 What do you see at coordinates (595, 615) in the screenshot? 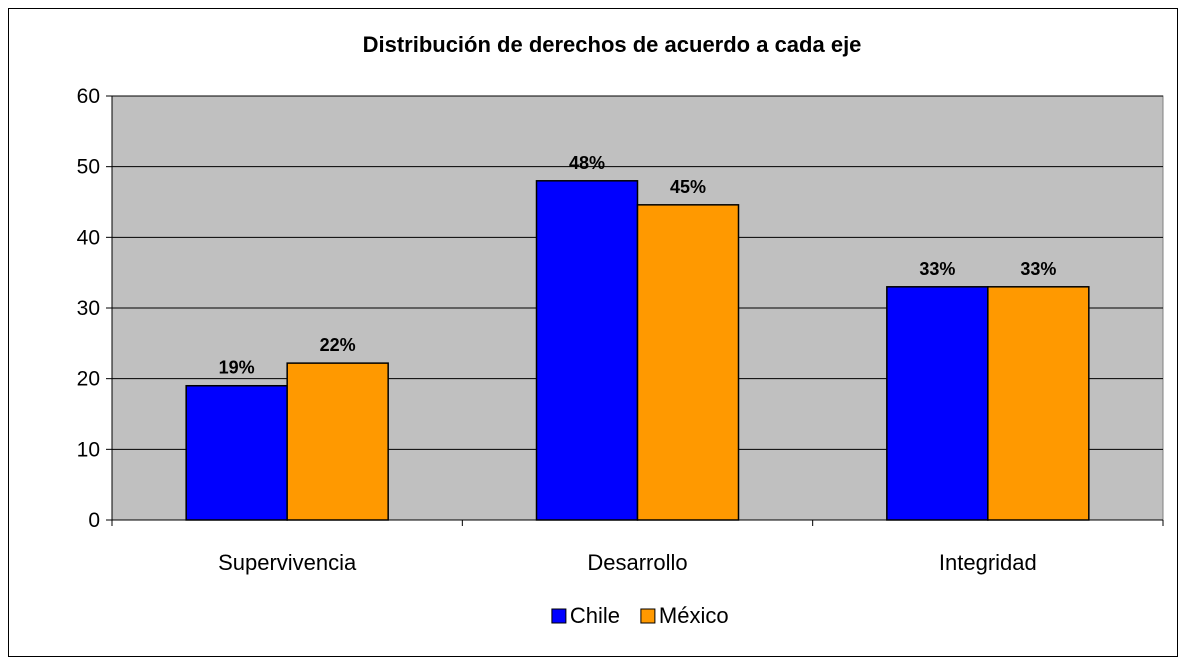
I see `legend-label: Chile` at bounding box center [595, 615].